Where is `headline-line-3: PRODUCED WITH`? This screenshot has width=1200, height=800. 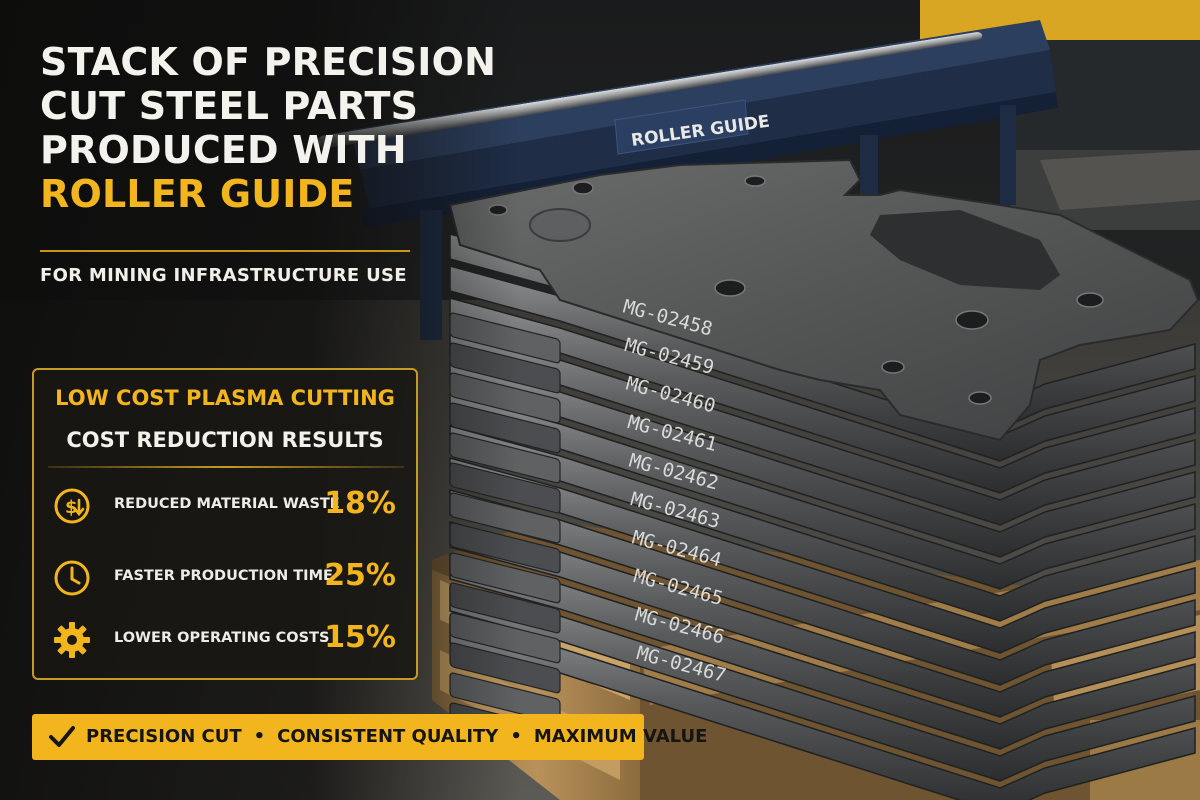
headline-line-3: PRODUCED WITH is located at coordinates (223, 150).